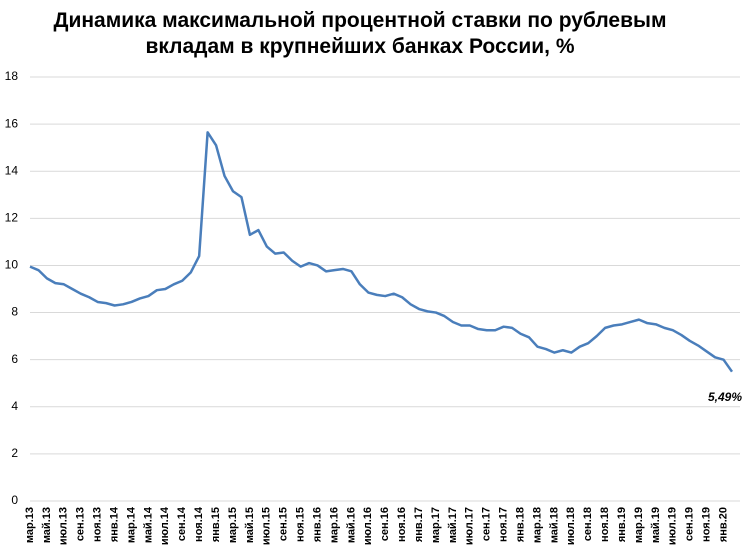  What do you see at coordinates (14, 406) in the screenshot?
I see `y-tick-label: 4` at bounding box center [14, 406].